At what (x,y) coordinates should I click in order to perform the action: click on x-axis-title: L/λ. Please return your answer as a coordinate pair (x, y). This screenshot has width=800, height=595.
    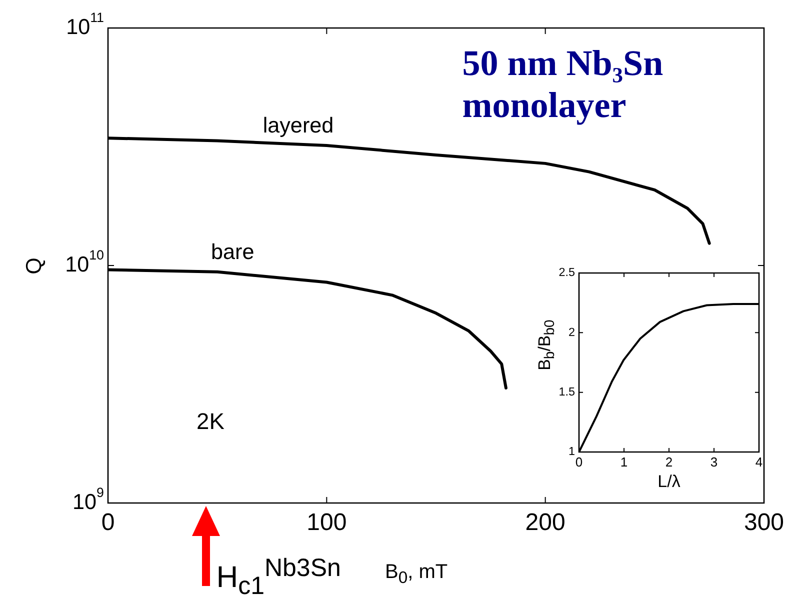
    Looking at the image, I should click on (669, 482).